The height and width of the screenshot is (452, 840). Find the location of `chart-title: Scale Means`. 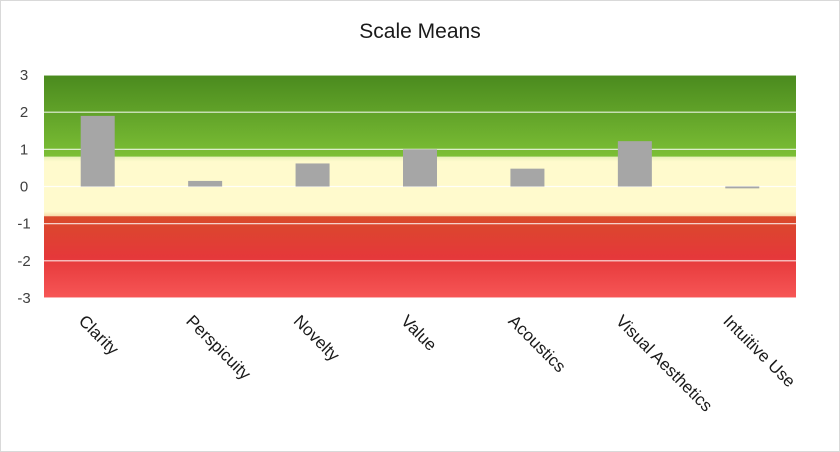

chart-title: Scale Means is located at coordinates (420, 31).